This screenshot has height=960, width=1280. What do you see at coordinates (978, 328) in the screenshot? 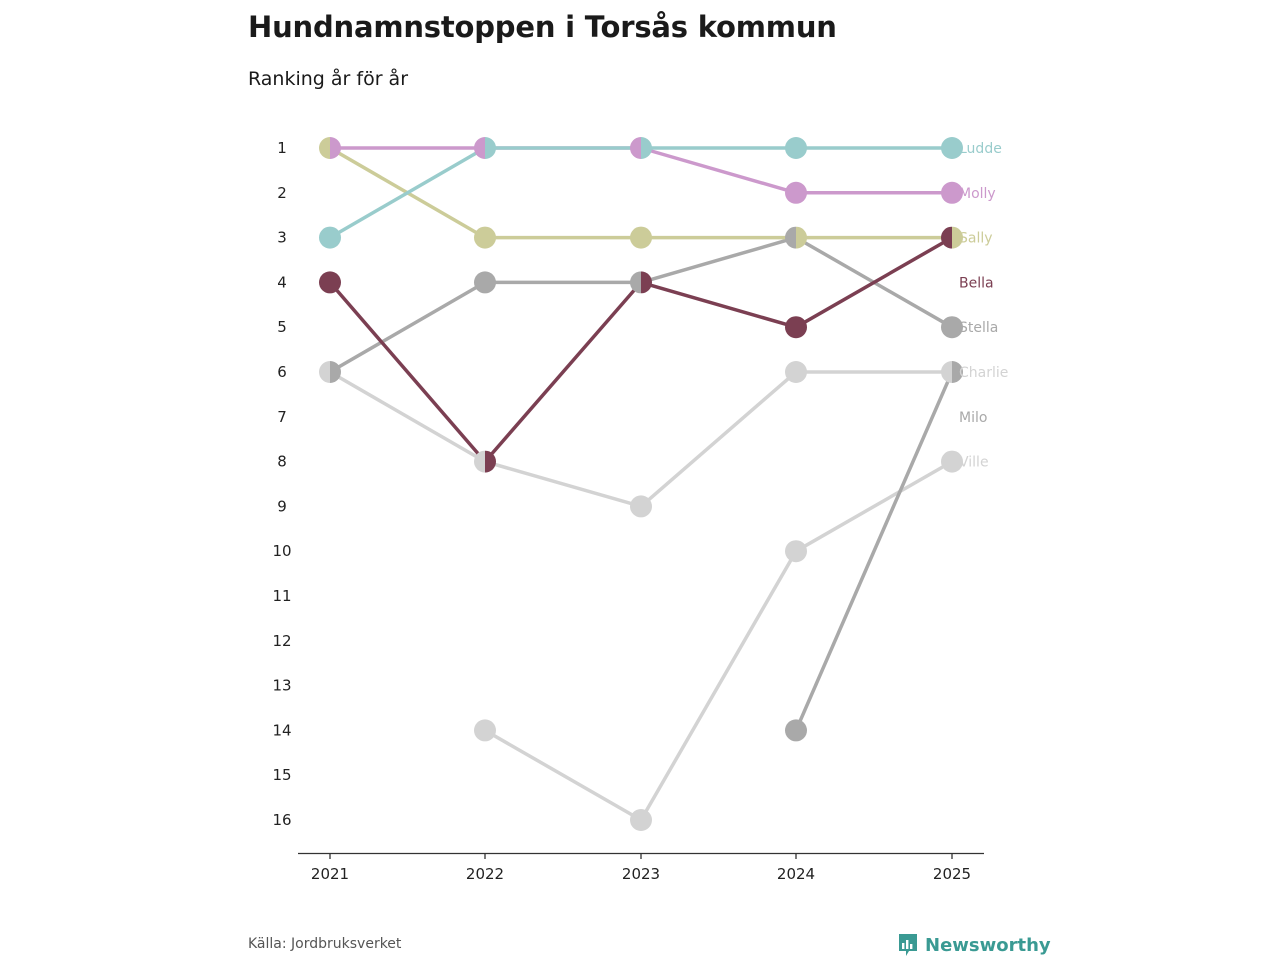
I see `series-label-stella: Stella` at bounding box center [978, 328].